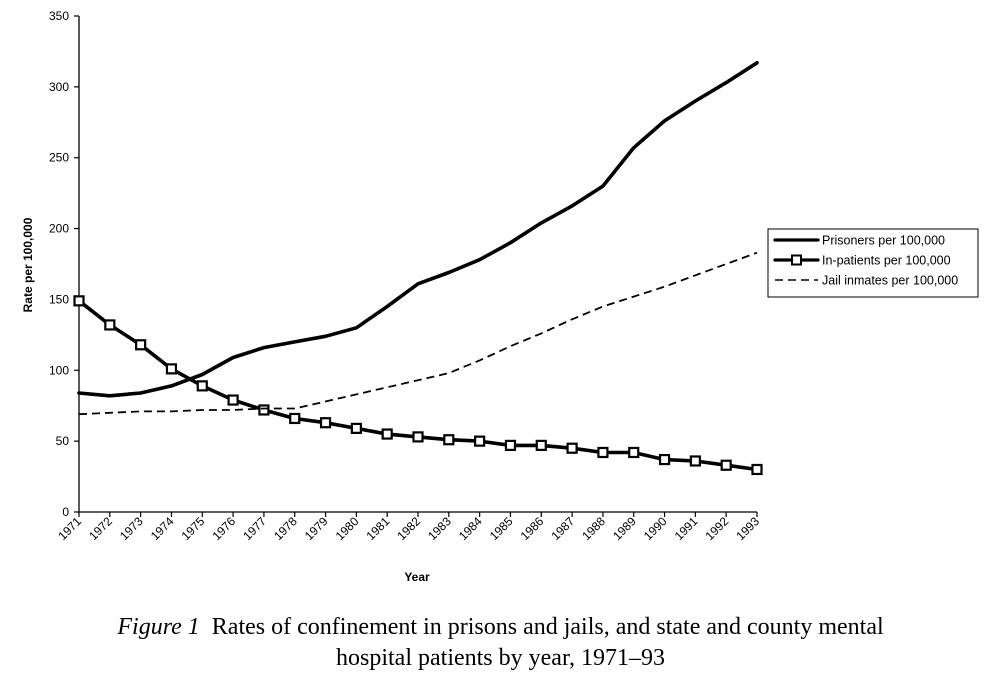 The image size is (1001, 680). Describe the element at coordinates (717, 528) in the screenshot. I see `x-tick-label: 1992` at that location.